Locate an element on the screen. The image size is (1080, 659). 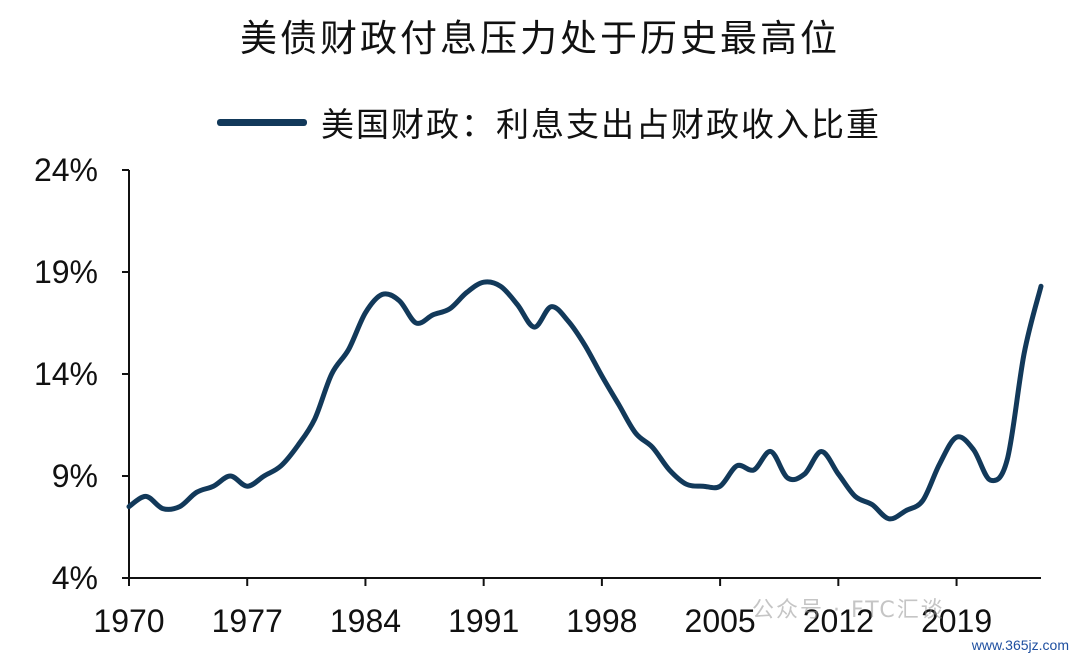
x-tick-label: 2019 is located at coordinates (956, 621).